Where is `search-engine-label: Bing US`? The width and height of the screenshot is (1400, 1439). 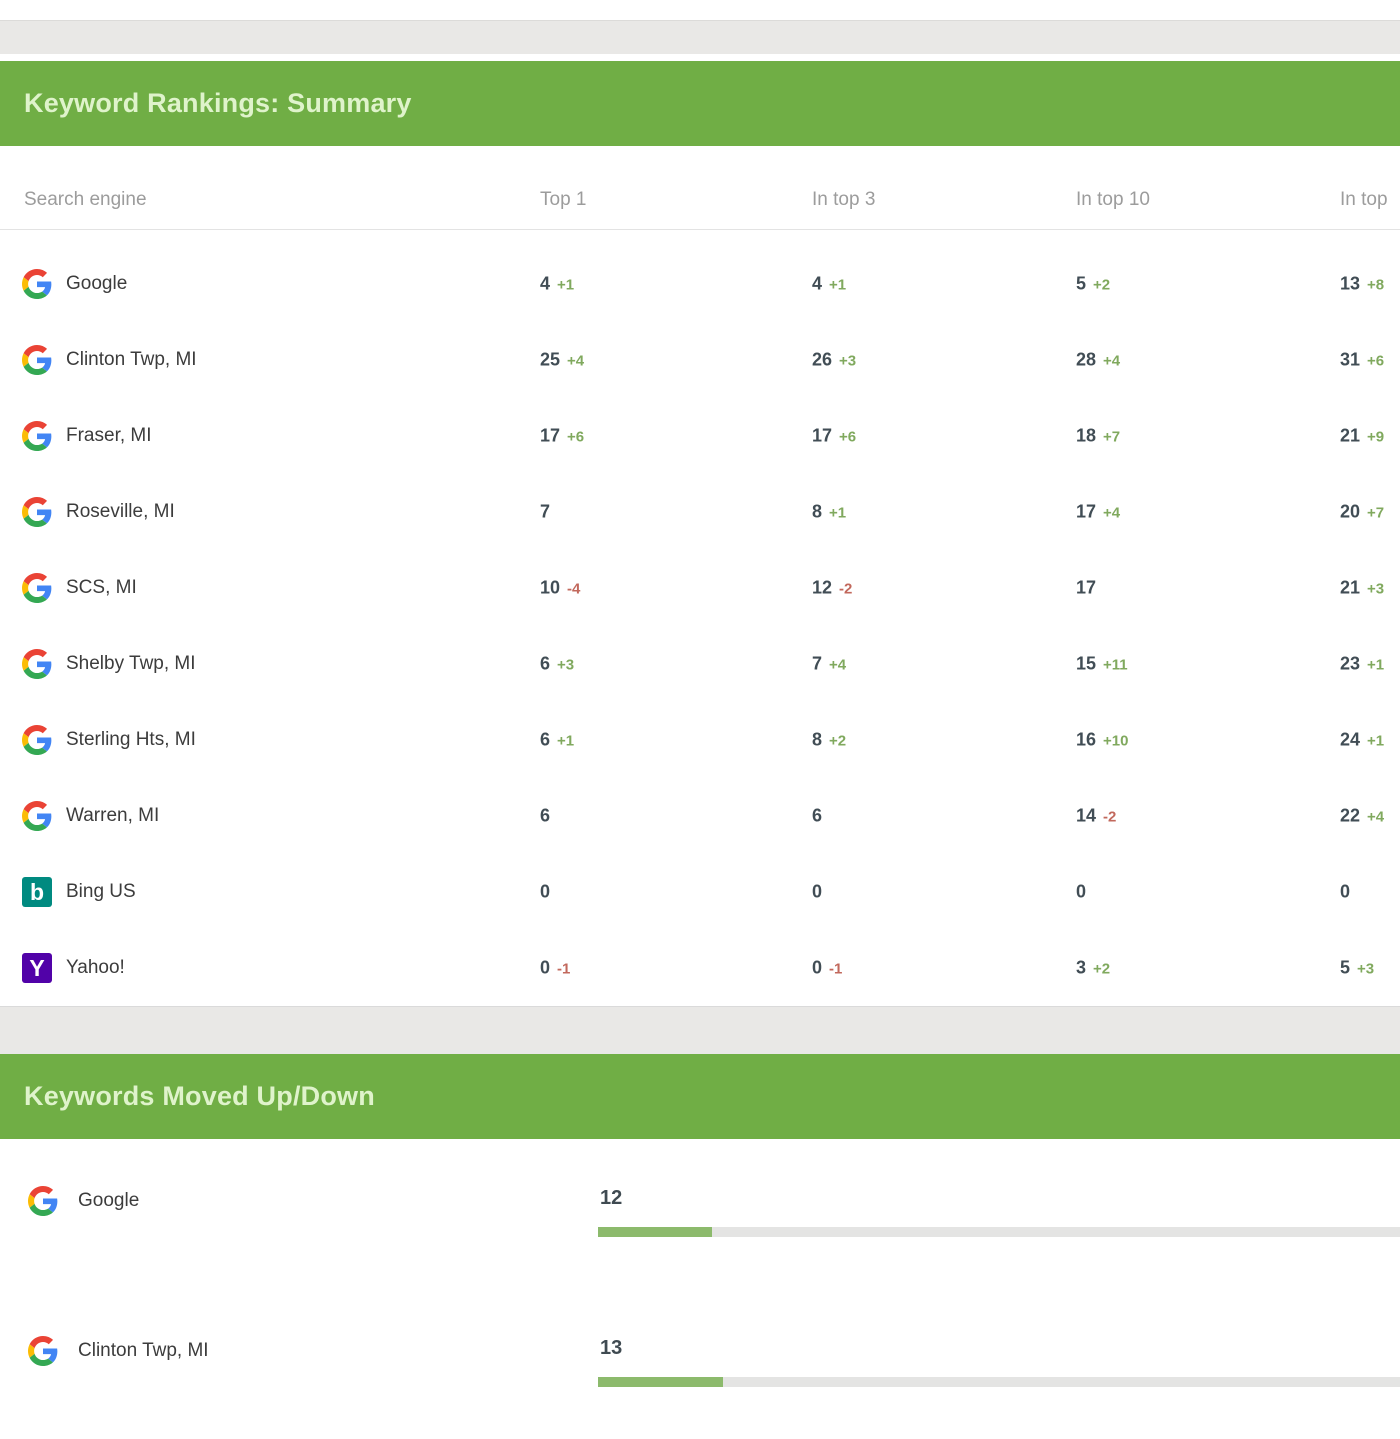
search-engine-label: Bing US is located at coordinates (101, 891).